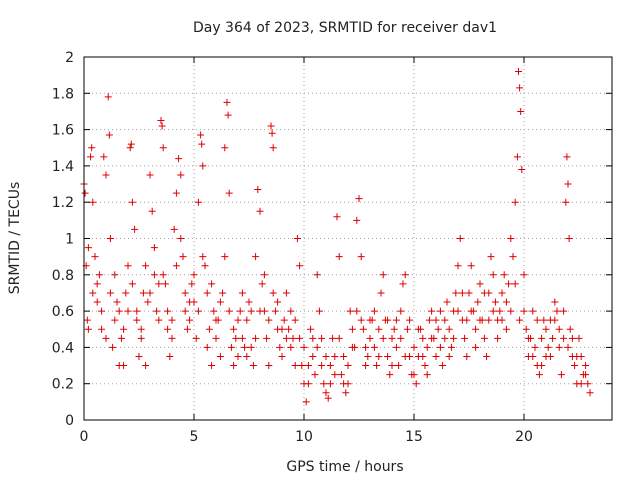 Image resolution: width=640 pixels, height=480 pixels. Describe the element at coordinates (69, 240) in the screenshot. I see `y-tick-label: 1` at that location.